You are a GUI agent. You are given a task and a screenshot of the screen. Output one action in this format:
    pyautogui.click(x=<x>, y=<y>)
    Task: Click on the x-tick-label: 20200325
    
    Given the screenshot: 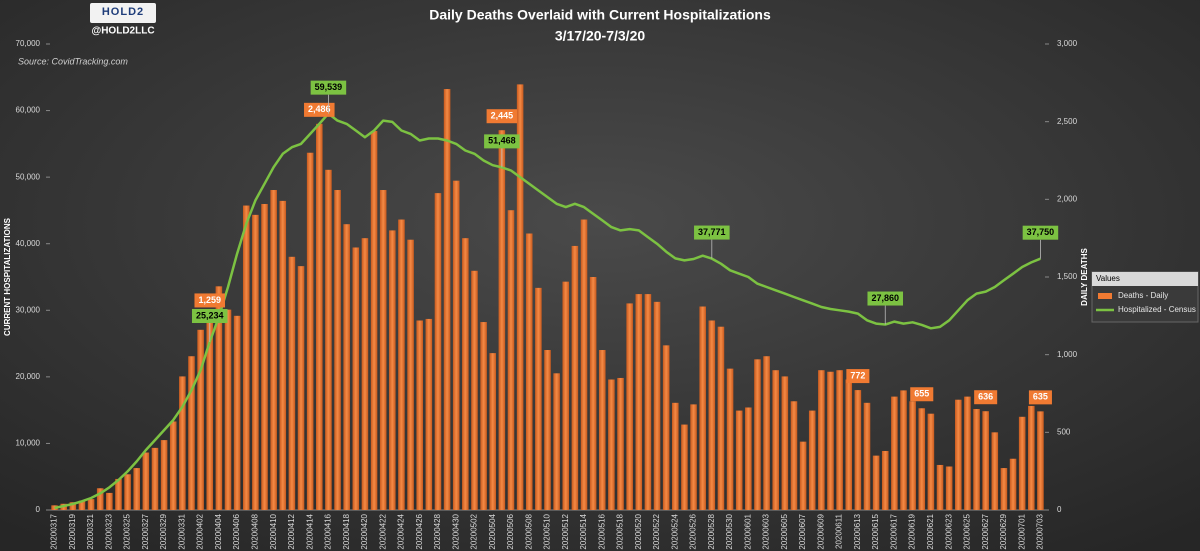 What is the action you would take?
    pyautogui.click(x=127, y=531)
    